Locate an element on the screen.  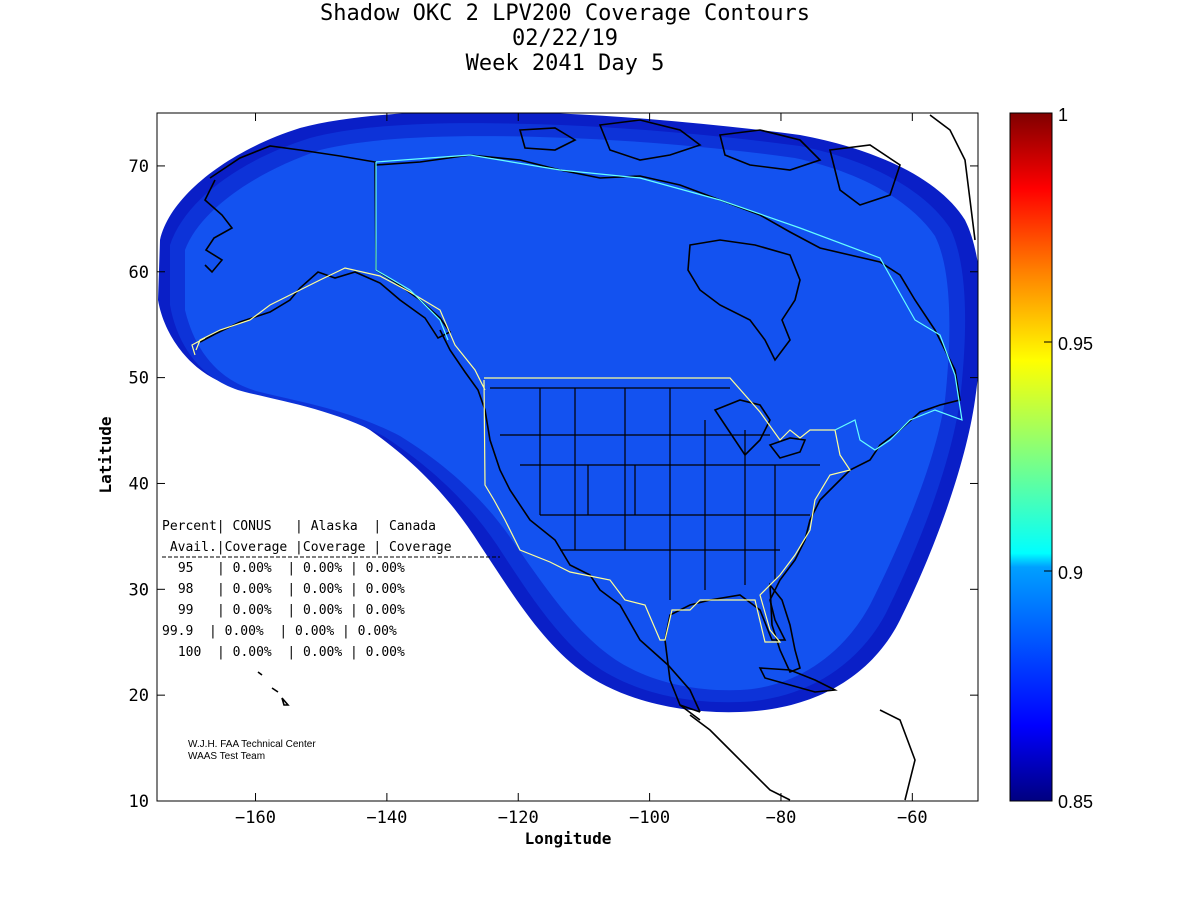
y-tick-label: 10 is located at coordinates (139, 802).